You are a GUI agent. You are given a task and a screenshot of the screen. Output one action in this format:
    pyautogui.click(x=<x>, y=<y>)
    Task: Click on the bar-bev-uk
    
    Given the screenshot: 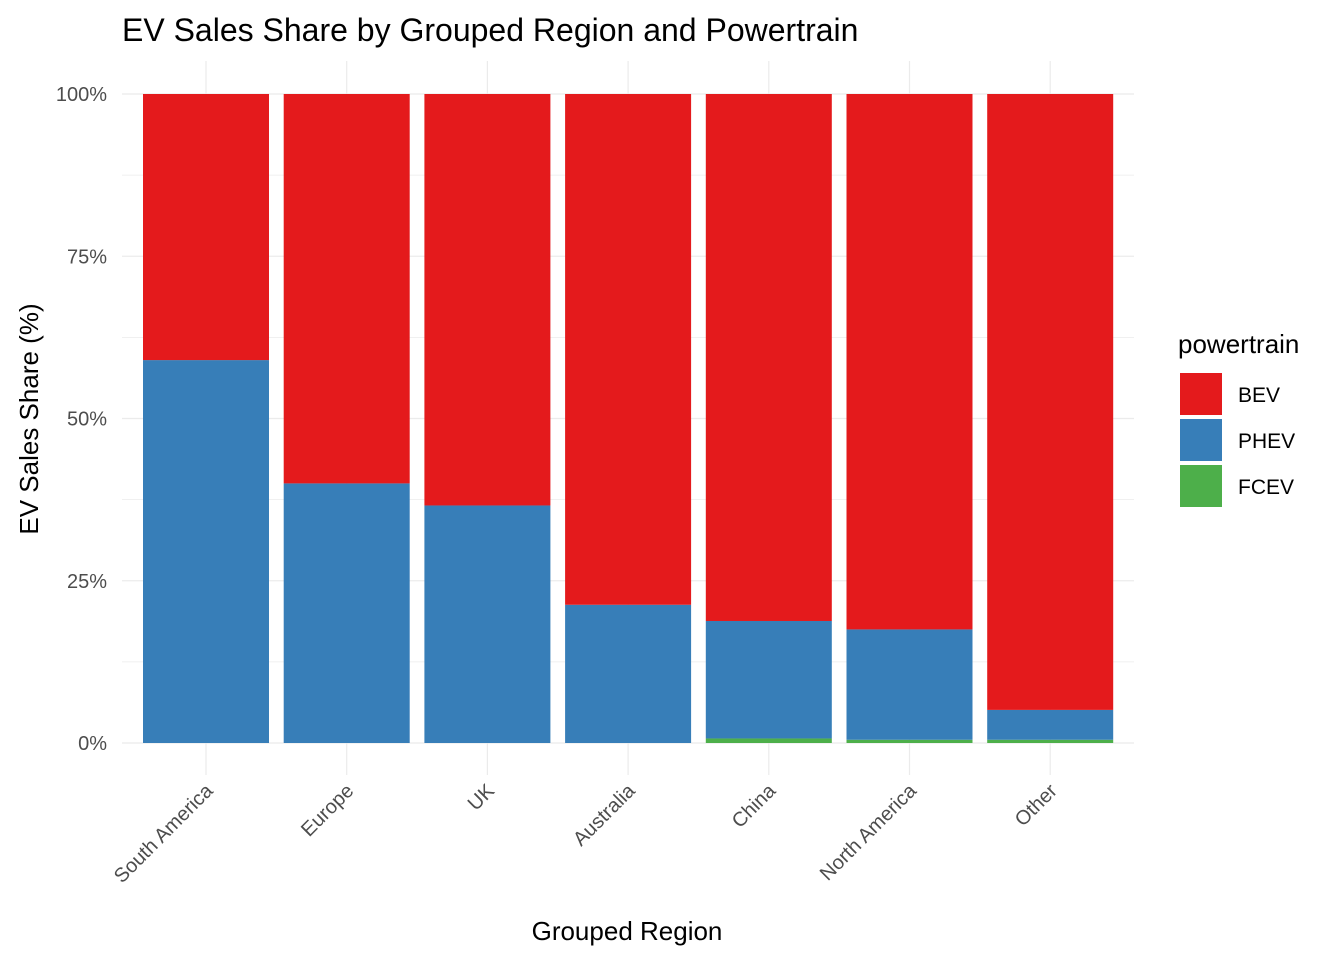 What is the action you would take?
    pyautogui.click(x=487, y=300)
    